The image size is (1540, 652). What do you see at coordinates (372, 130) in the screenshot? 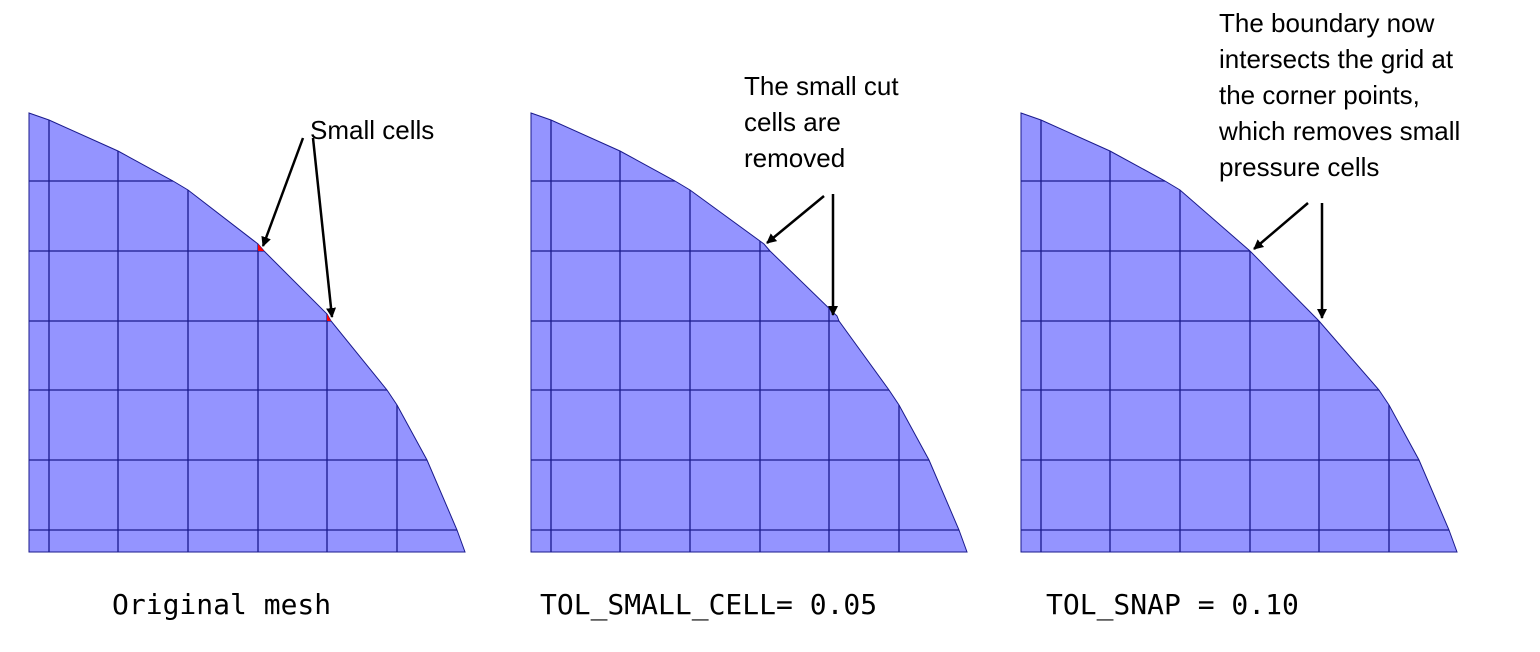
I see `annotation-small-cells: Small cells` at bounding box center [372, 130].